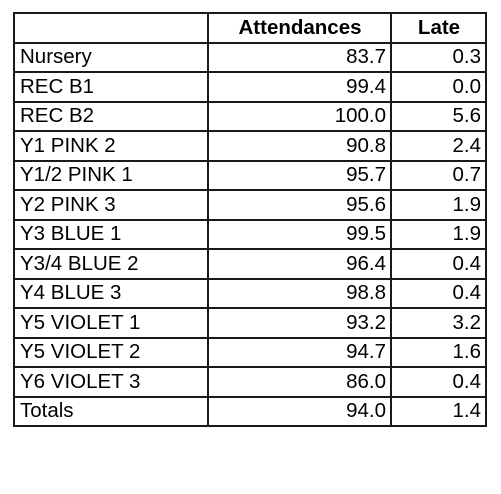  Describe the element at coordinates (299, 323) in the screenshot. I see `attendances-cell: 93.2` at that location.